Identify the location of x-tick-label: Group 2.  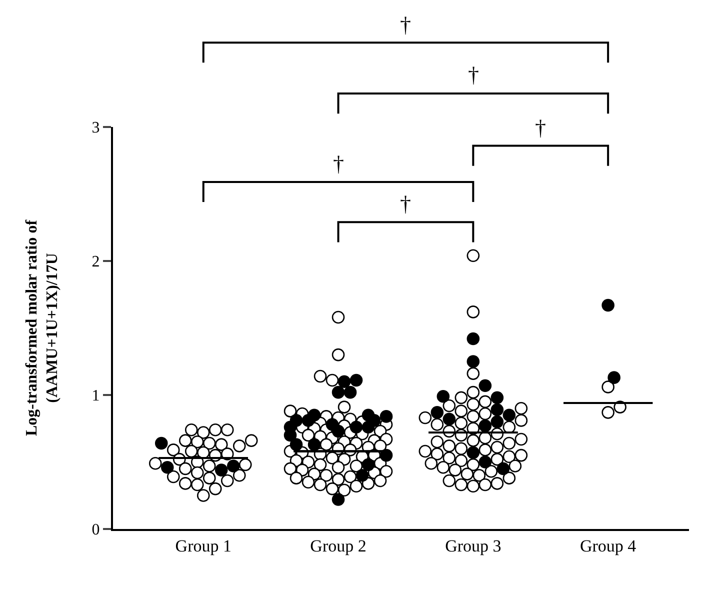
(338, 546).